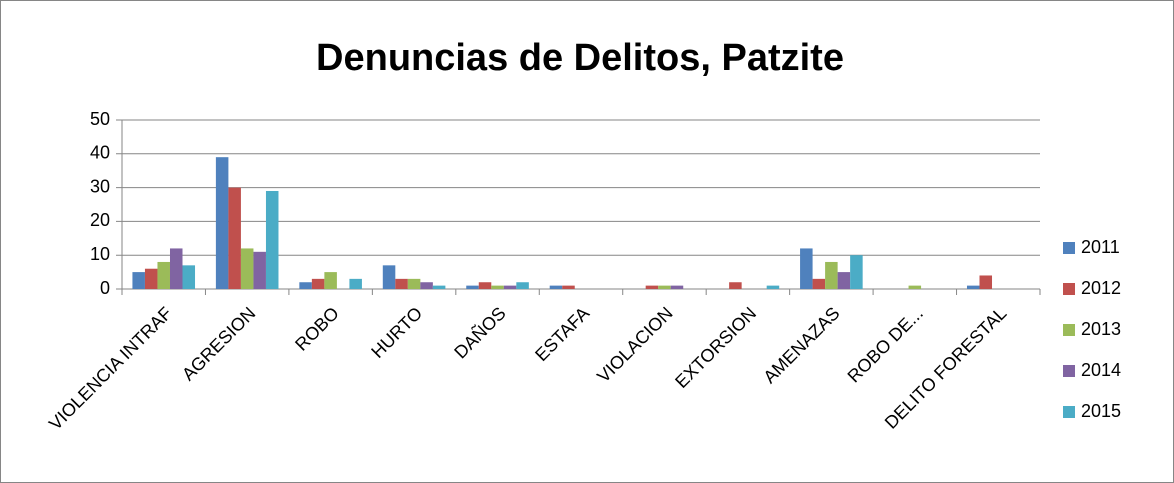 The image size is (1174, 483). I want to click on legend-label: 2013, so click(1101, 329).